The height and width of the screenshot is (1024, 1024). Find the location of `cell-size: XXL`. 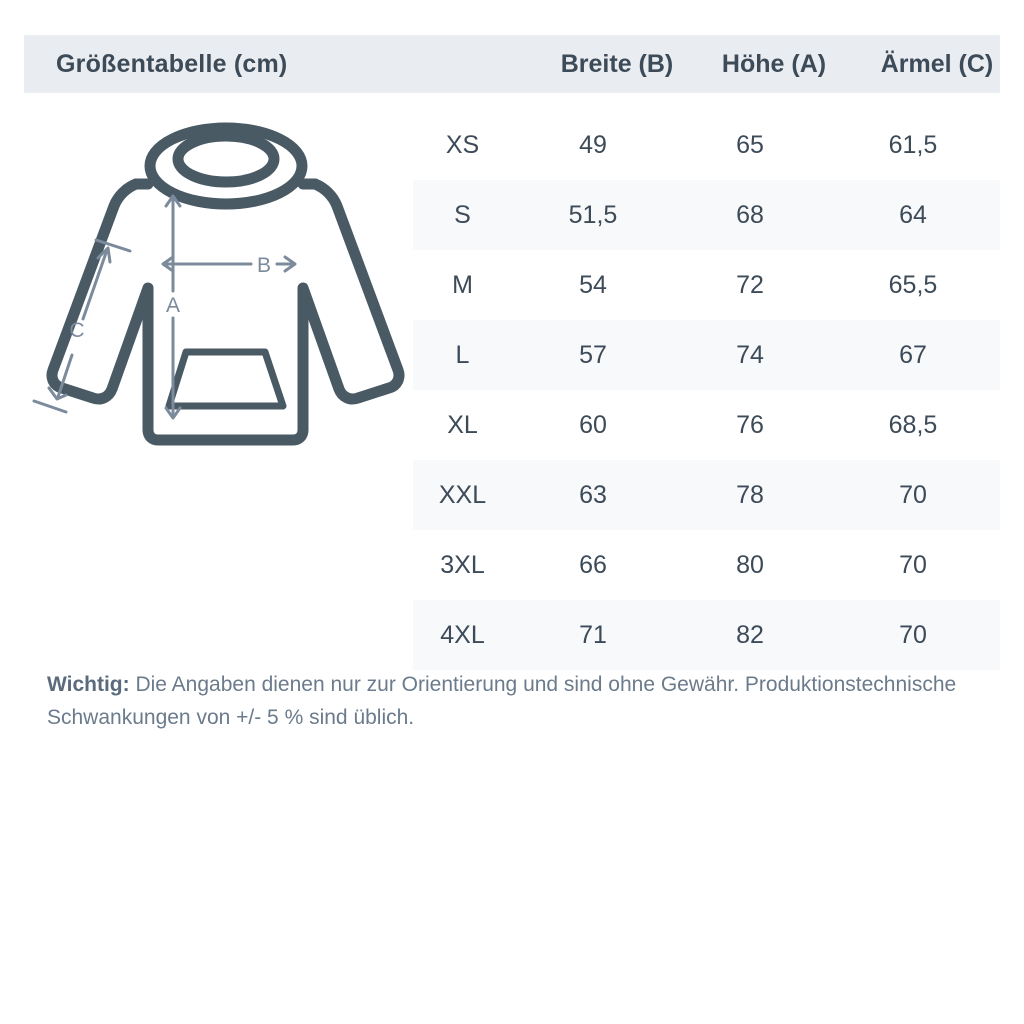

cell-size: XXL is located at coordinates (462, 494).